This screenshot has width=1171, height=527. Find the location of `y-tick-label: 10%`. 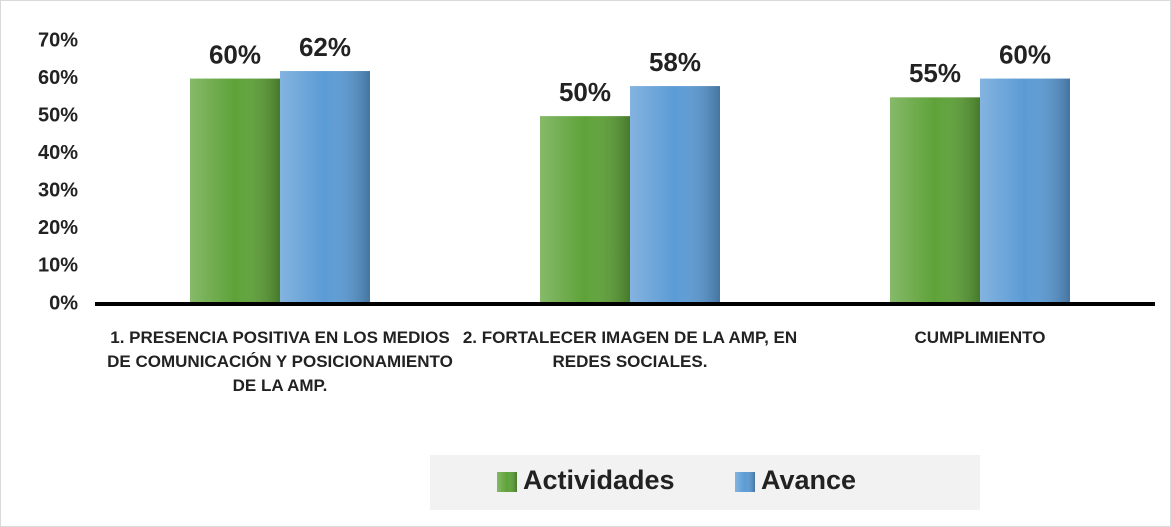

y-tick-label: 10% is located at coordinates (58, 266).